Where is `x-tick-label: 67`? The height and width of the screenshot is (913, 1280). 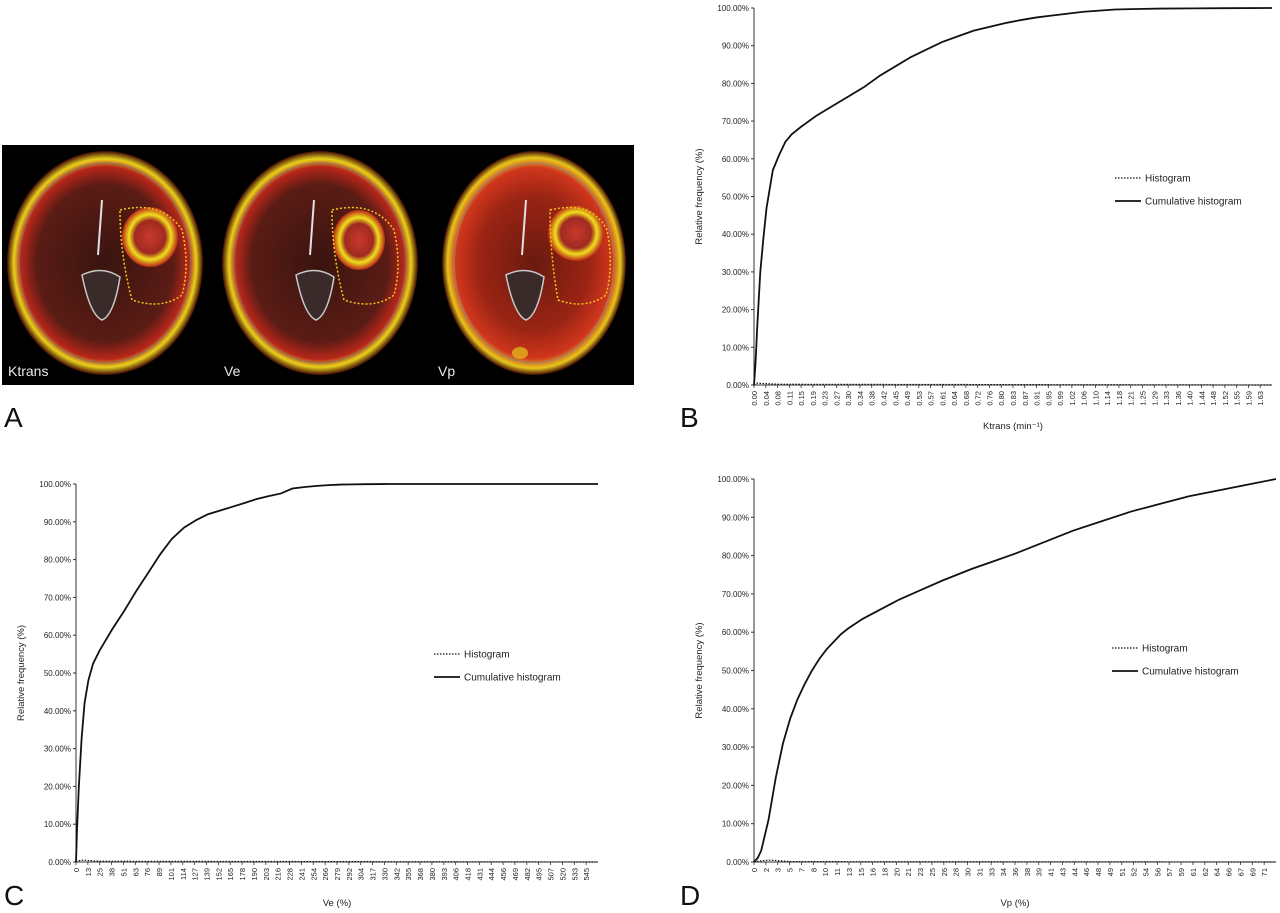
x-tick-label: 67 is located at coordinates (1240, 872).